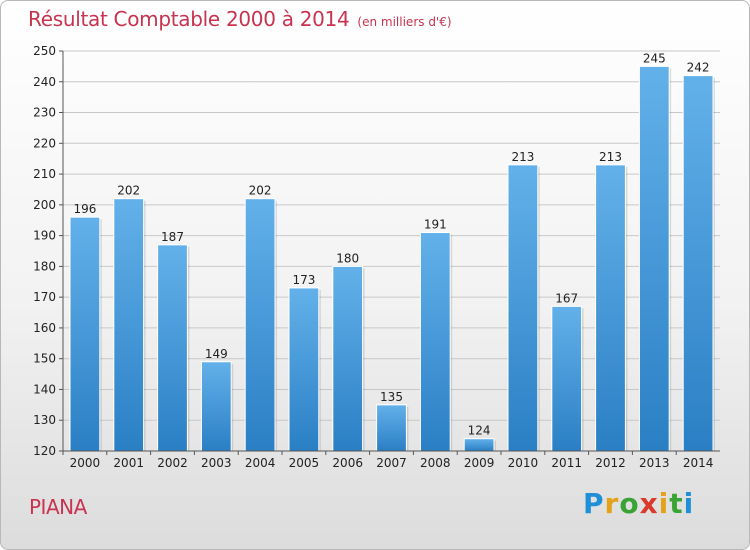  I want to click on y-tick-label: 130, so click(44, 420).